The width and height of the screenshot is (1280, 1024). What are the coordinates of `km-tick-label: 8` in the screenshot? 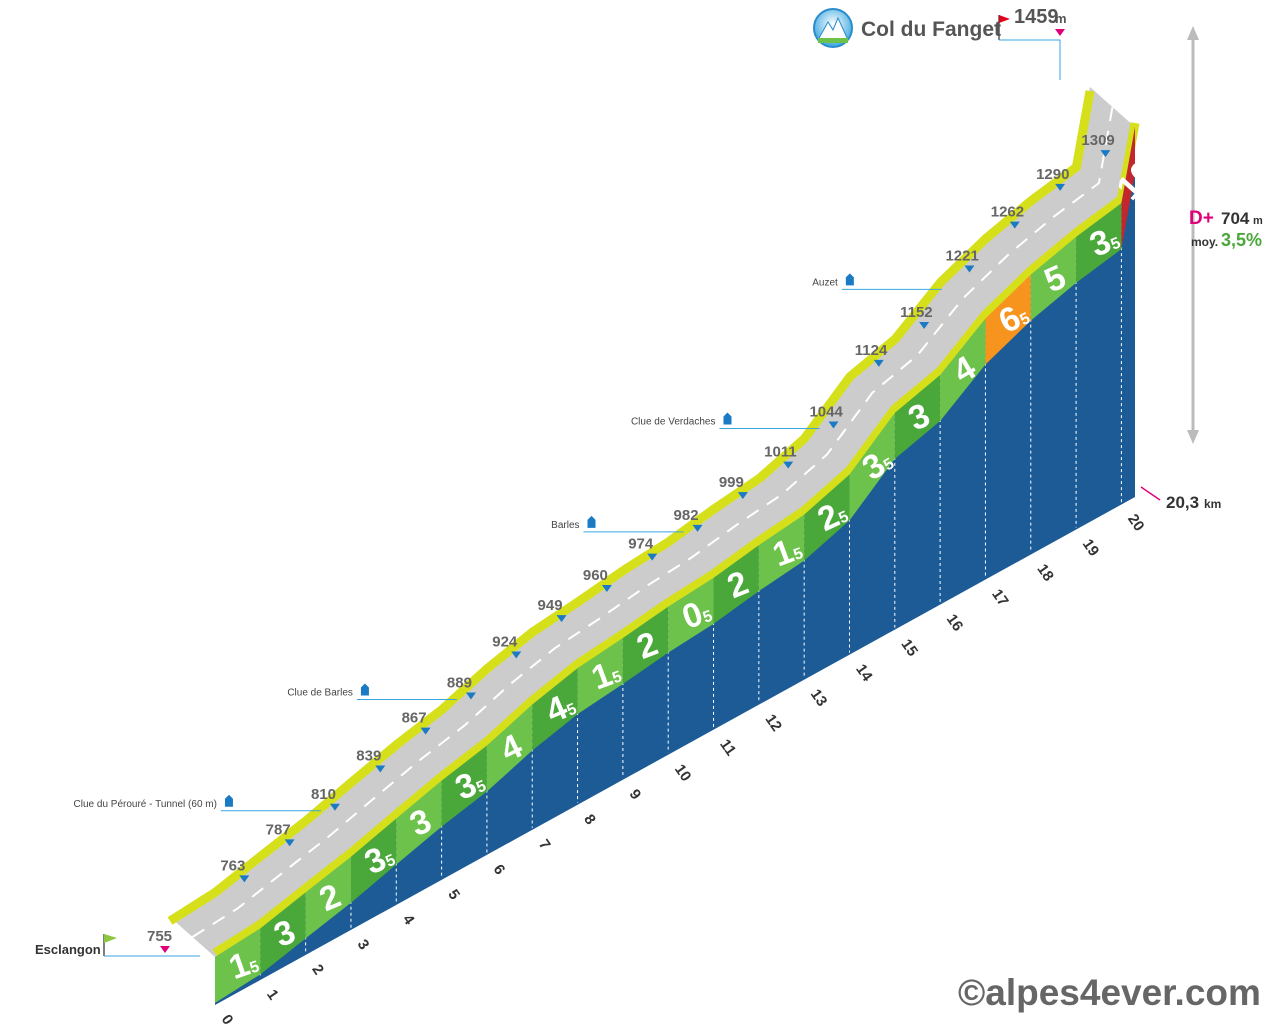 It's located at (589, 819).